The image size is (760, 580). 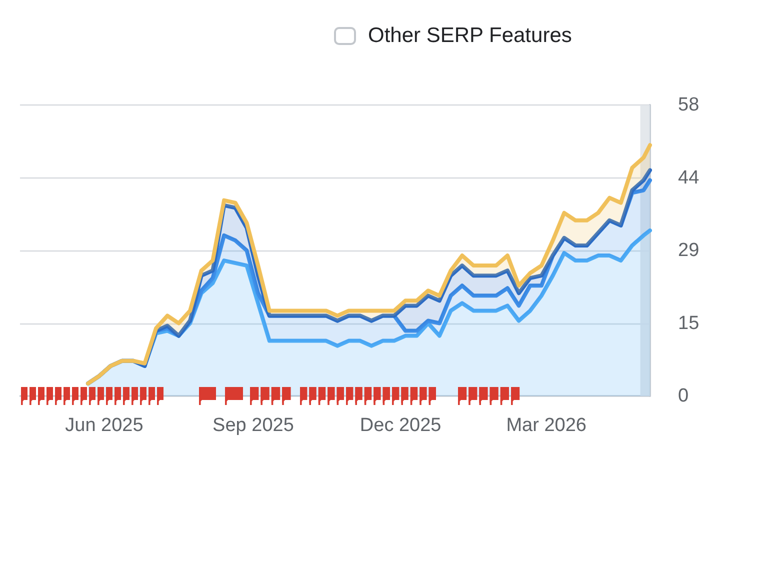 What do you see at coordinates (401, 425) in the screenshot?
I see `x-tick-label: Dec 2025` at bounding box center [401, 425].